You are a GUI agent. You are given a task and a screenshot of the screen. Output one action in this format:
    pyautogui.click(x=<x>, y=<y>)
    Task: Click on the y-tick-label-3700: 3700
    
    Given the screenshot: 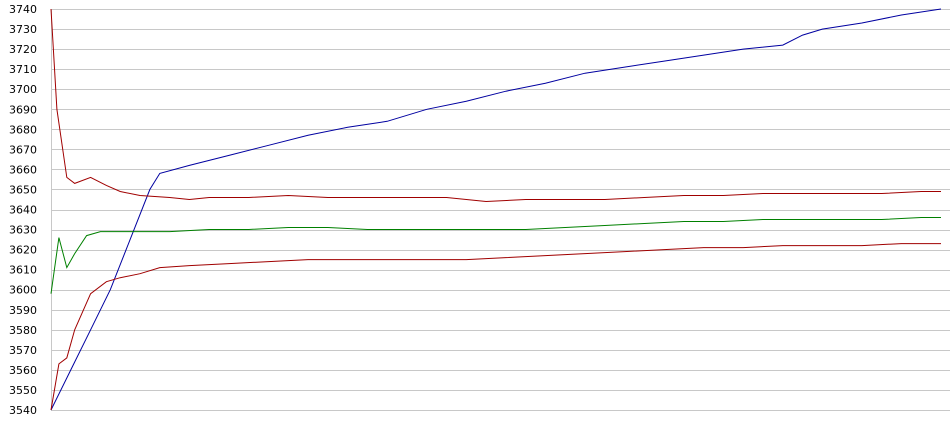 What is the action you would take?
    pyautogui.click(x=23, y=89)
    